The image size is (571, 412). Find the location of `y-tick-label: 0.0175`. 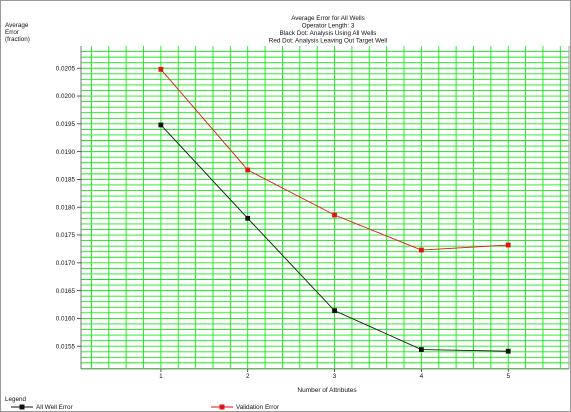

y-tick-label: 0.0175 is located at coordinates (66, 235).